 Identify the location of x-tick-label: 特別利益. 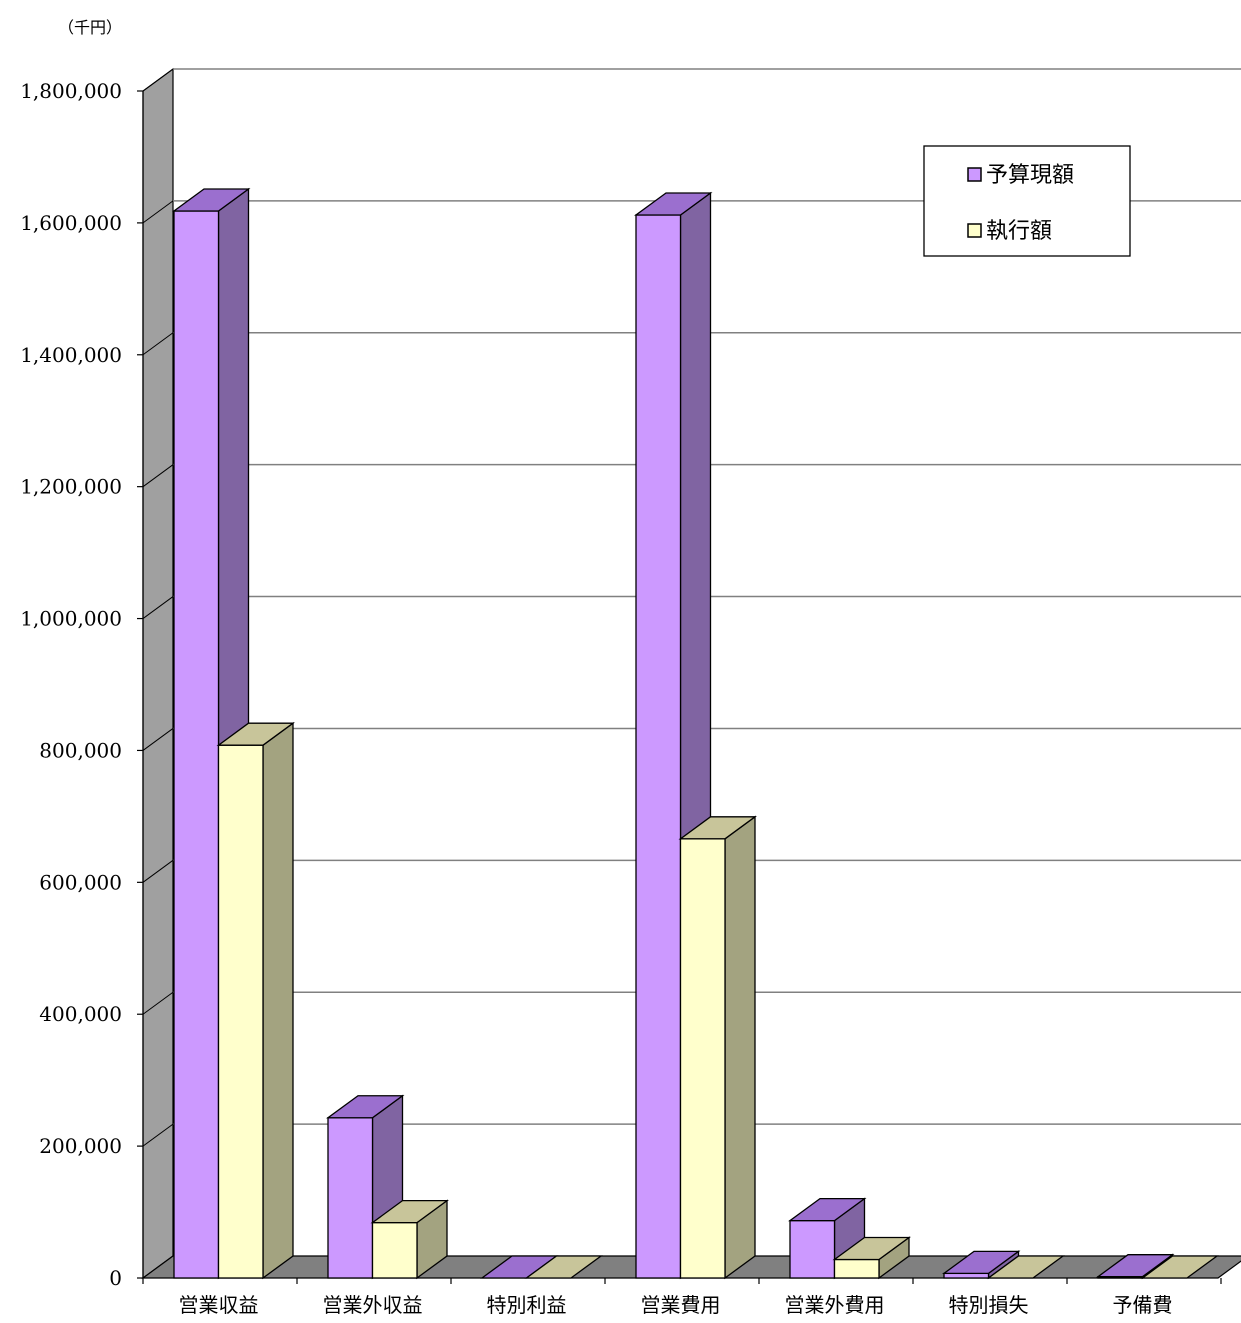
(527, 1305).